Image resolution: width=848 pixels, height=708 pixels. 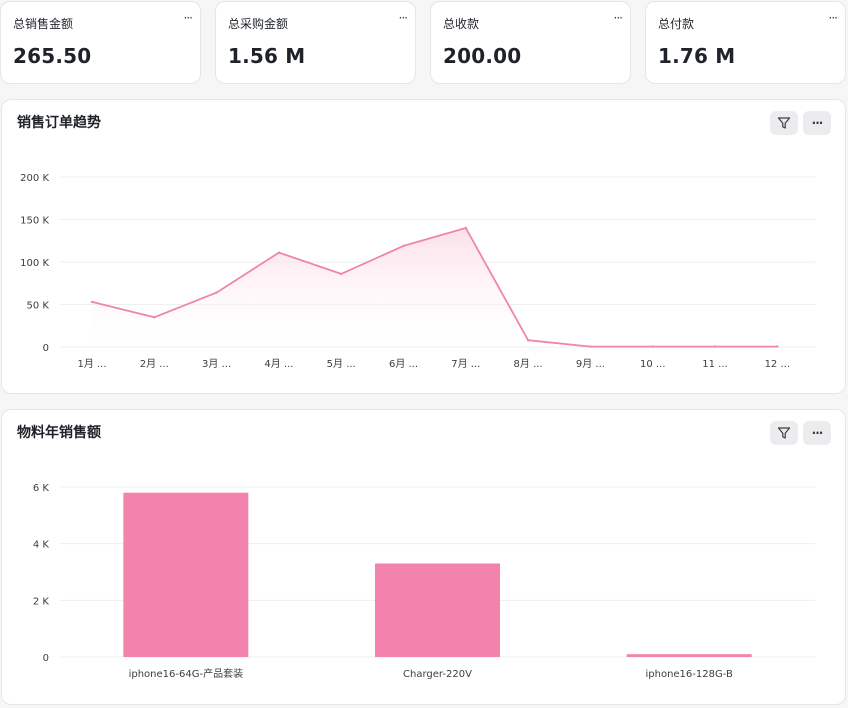 I want to click on kpi-card-purchase: 总采购金额 1.56 M ···, so click(x=315, y=42).